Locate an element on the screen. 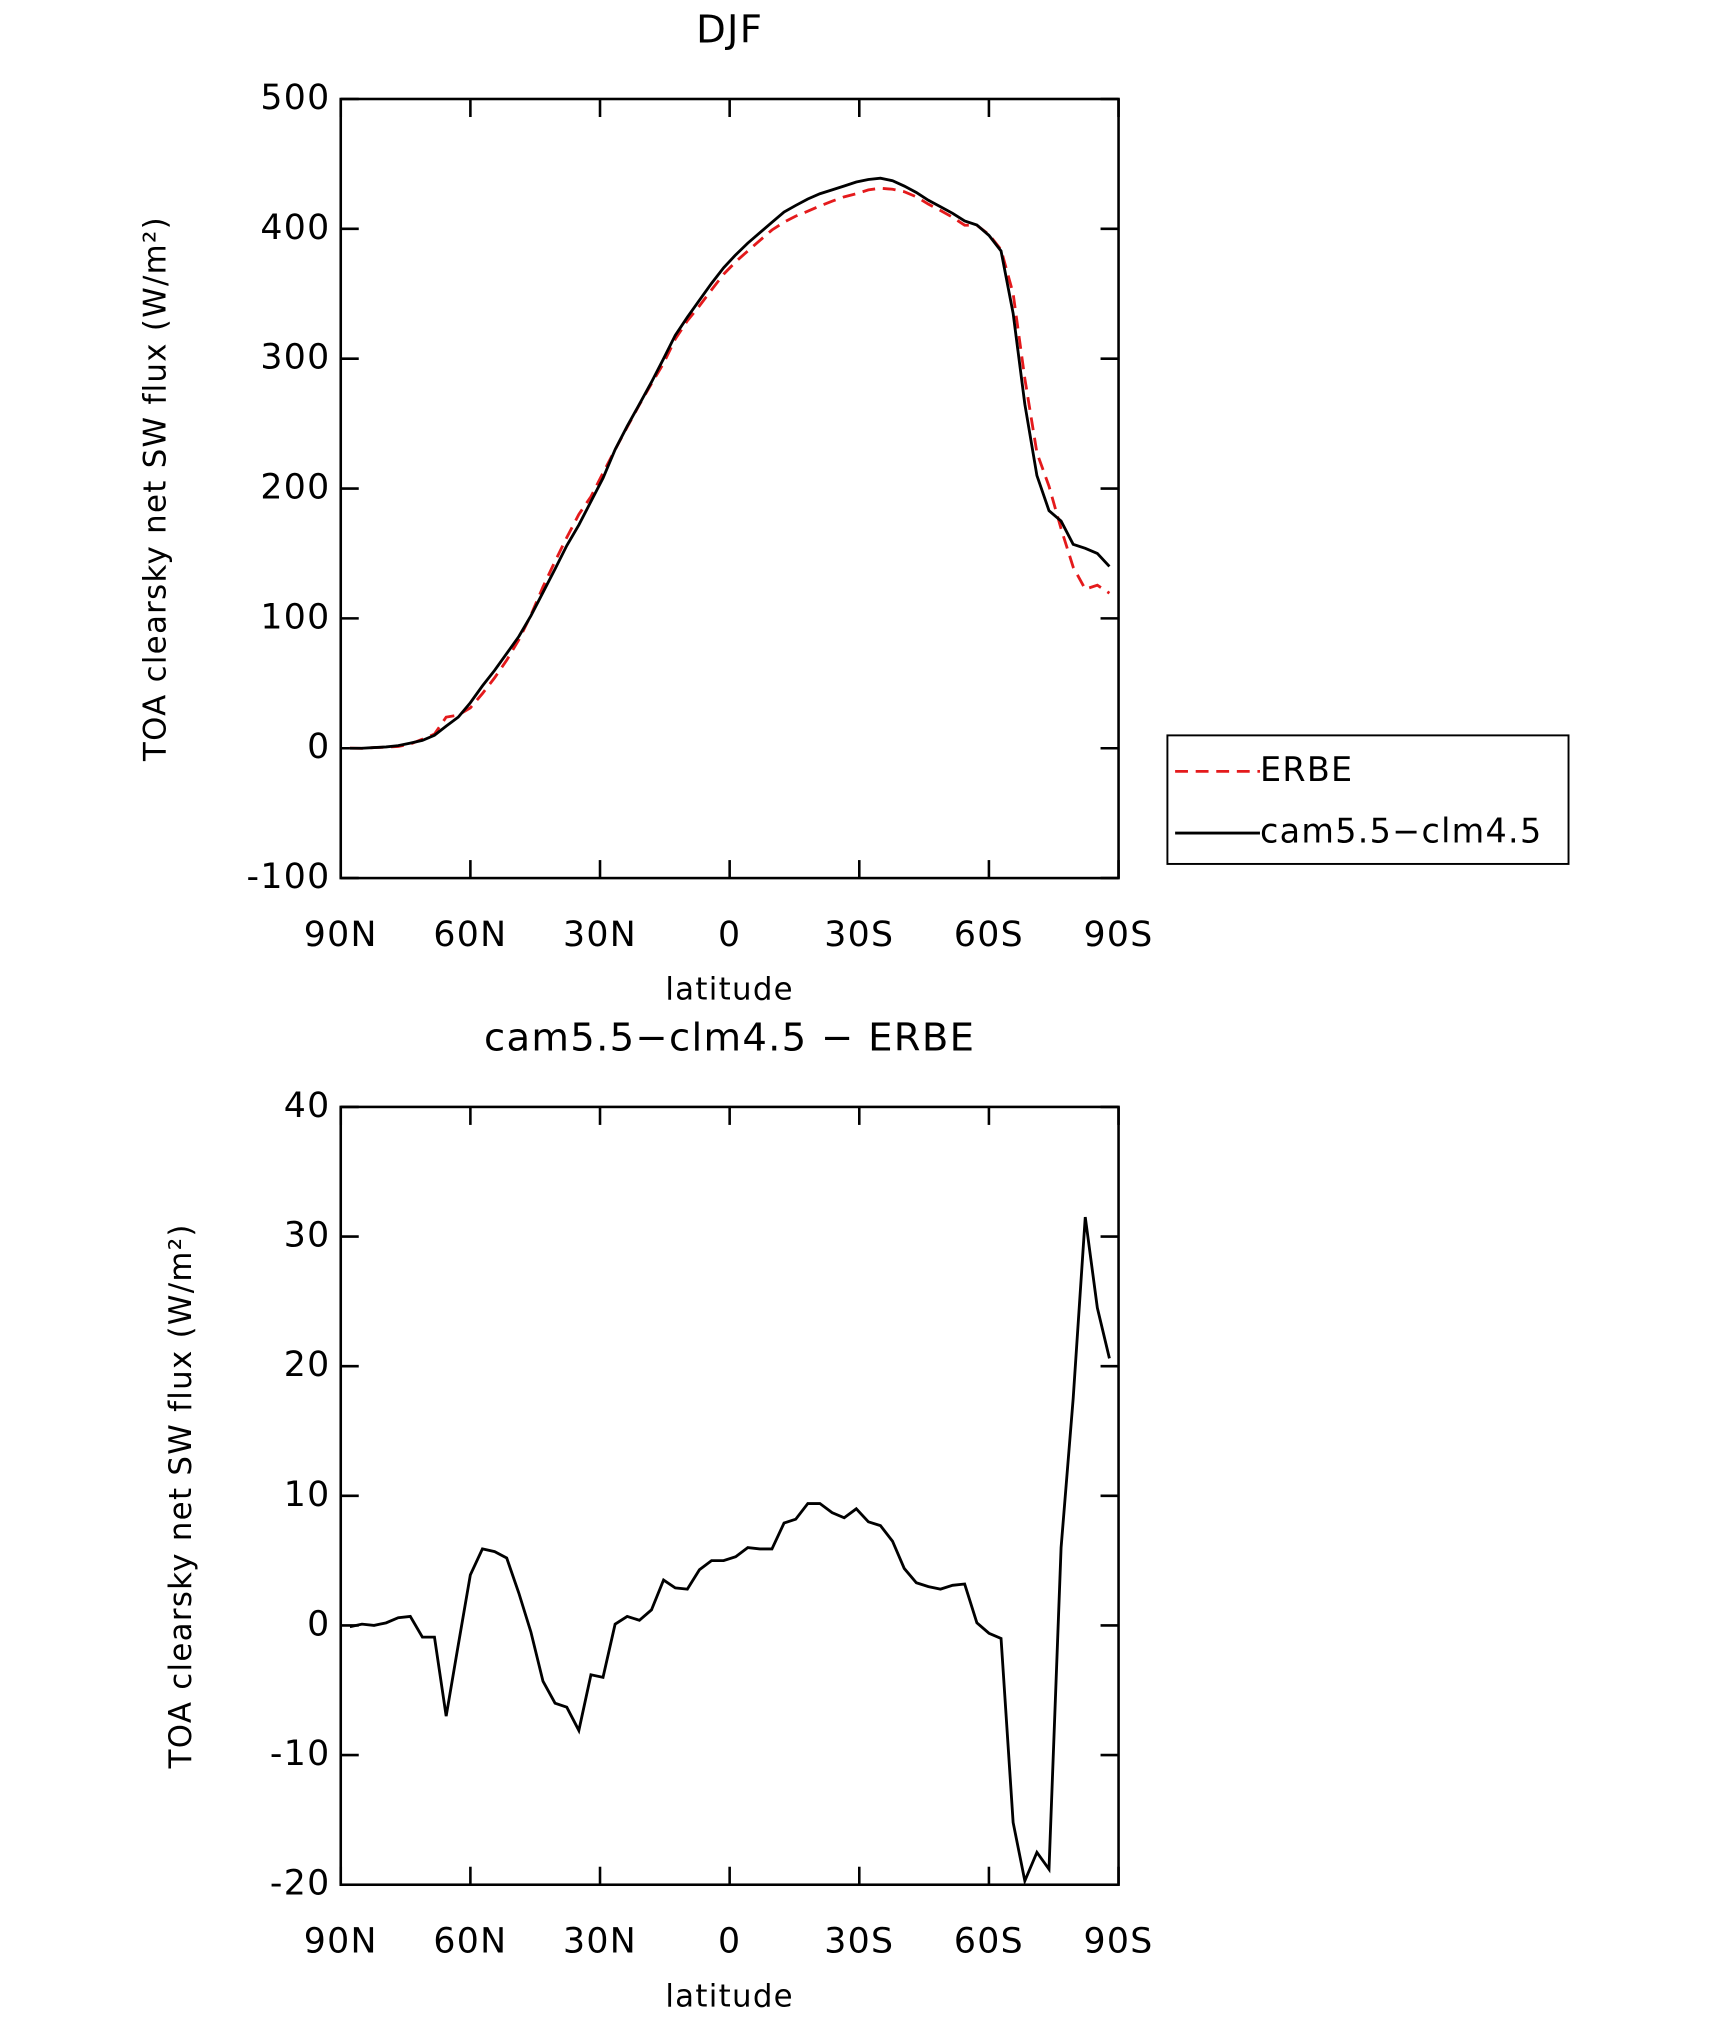  y-tick-label: -100 is located at coordinates (289, 877).